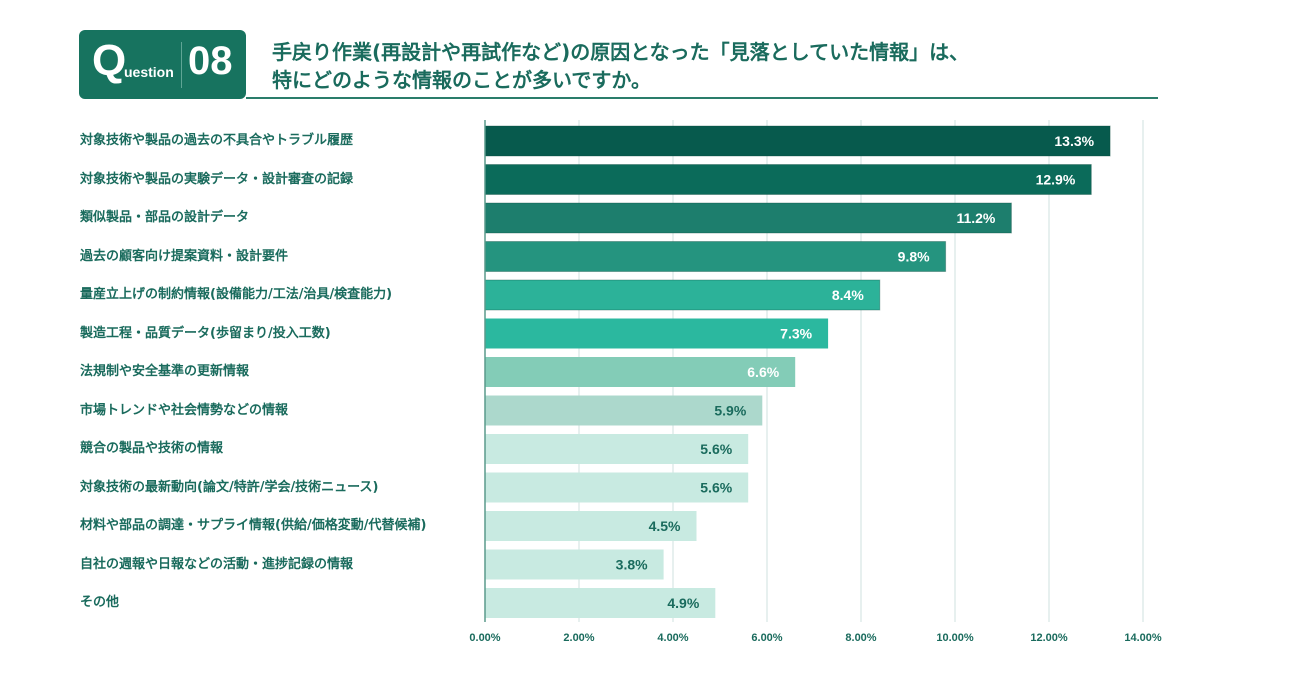 Image resolution: width=1300 pixels, height=680 pixels. What do you see at coordinates (1143, 638) in the screenshot?
I see `x-tick-label: 14.00%` at bounding box center [1143, 638].